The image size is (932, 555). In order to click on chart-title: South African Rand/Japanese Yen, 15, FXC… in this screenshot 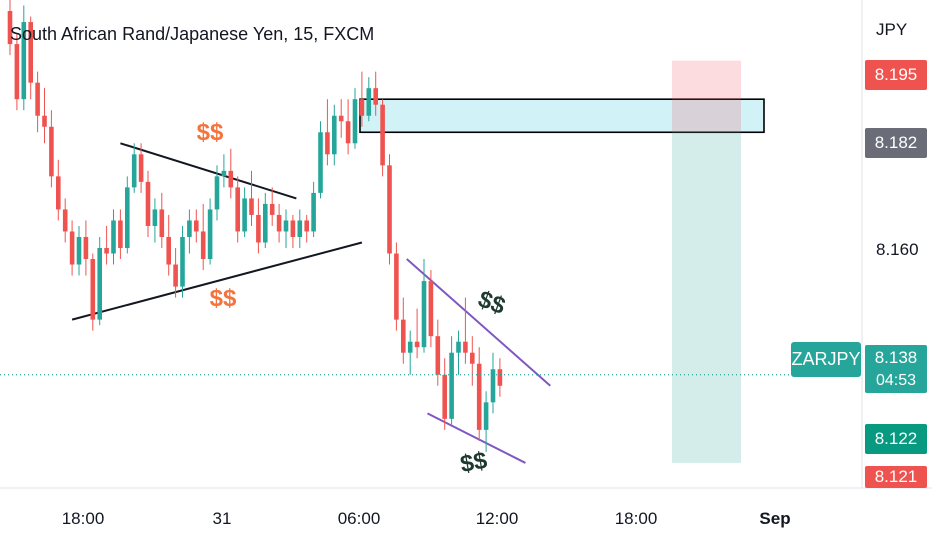, I will do `click(192, 34)`.